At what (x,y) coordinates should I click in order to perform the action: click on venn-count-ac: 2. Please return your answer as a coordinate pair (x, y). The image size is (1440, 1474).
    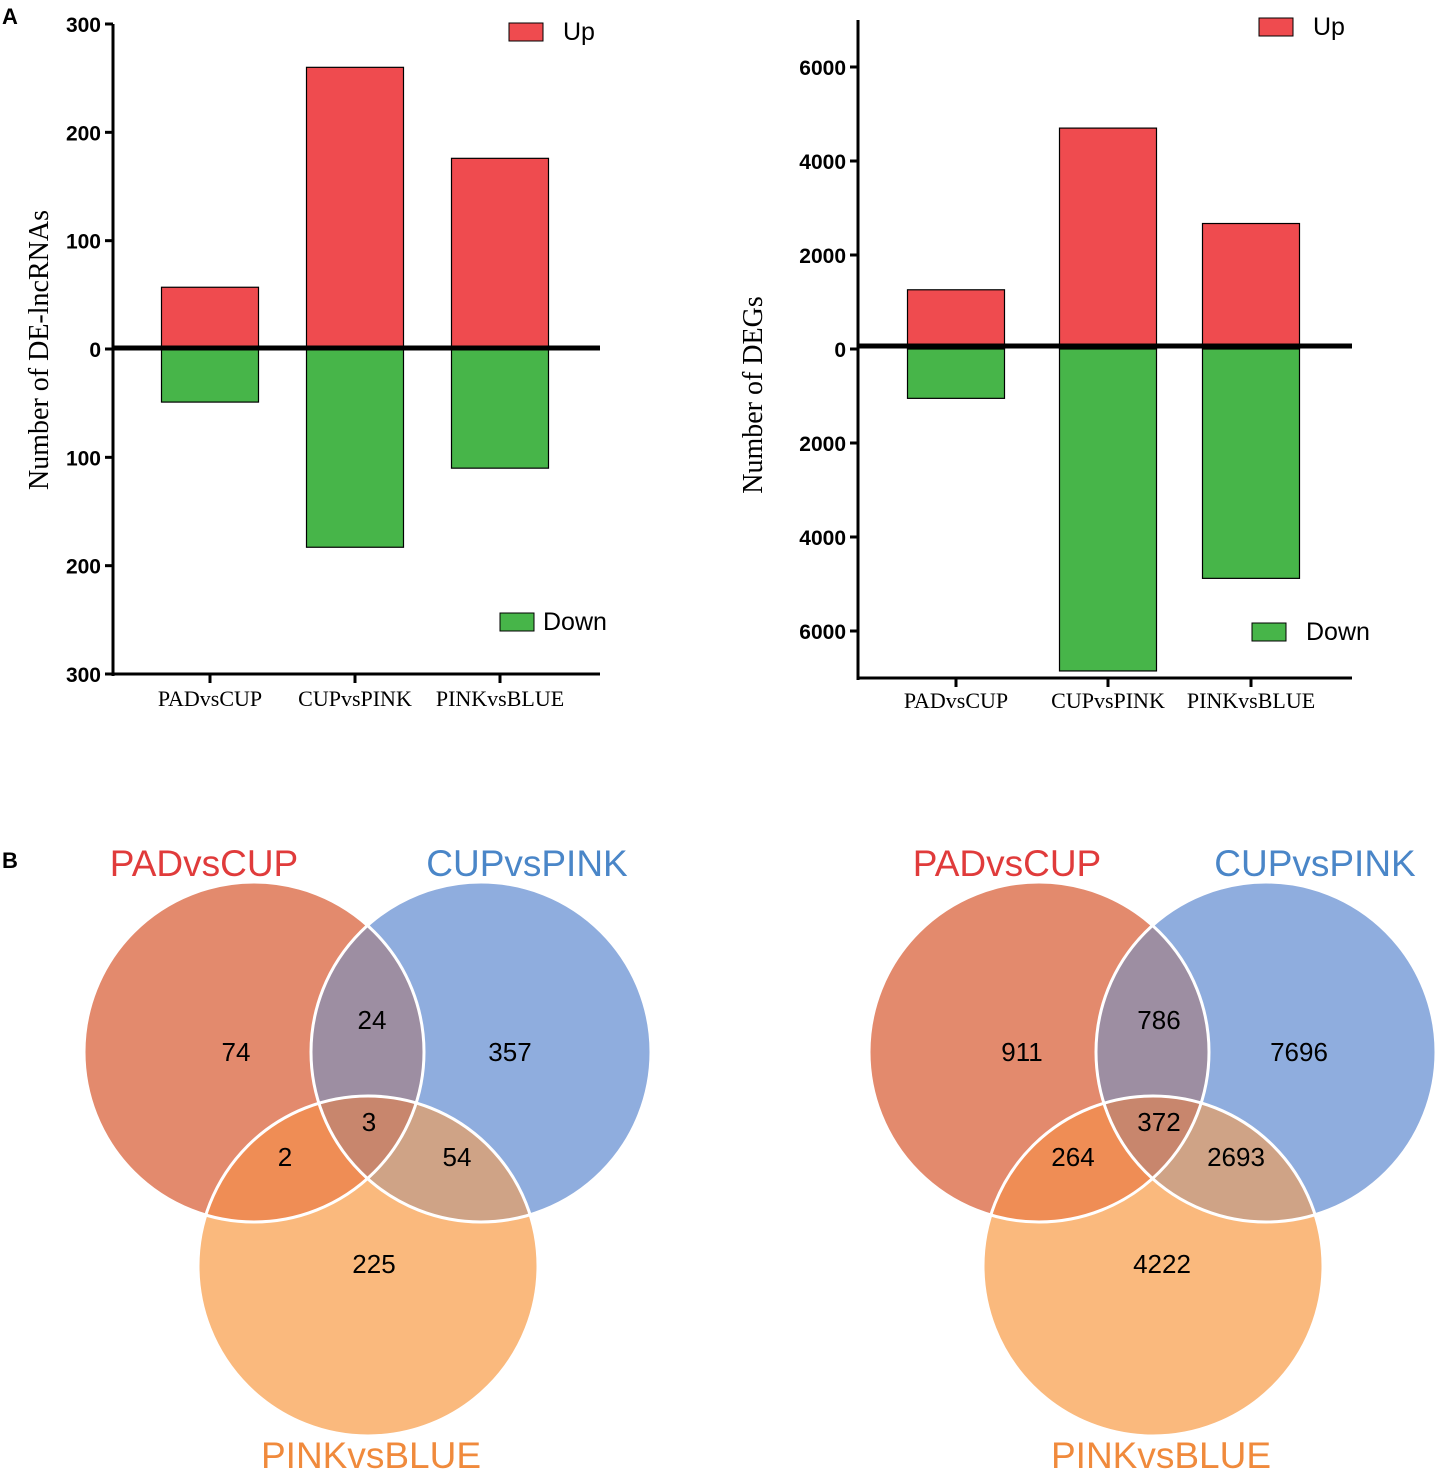
    Looking at the image, I should click on (285, 1157).